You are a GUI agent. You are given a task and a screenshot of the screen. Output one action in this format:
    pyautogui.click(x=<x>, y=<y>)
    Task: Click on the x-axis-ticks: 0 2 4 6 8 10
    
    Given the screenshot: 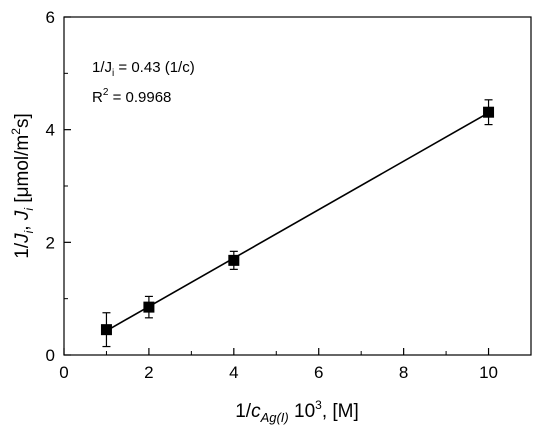 What is the action you would take?
    pyautogui.click(x=278, y=365)
    